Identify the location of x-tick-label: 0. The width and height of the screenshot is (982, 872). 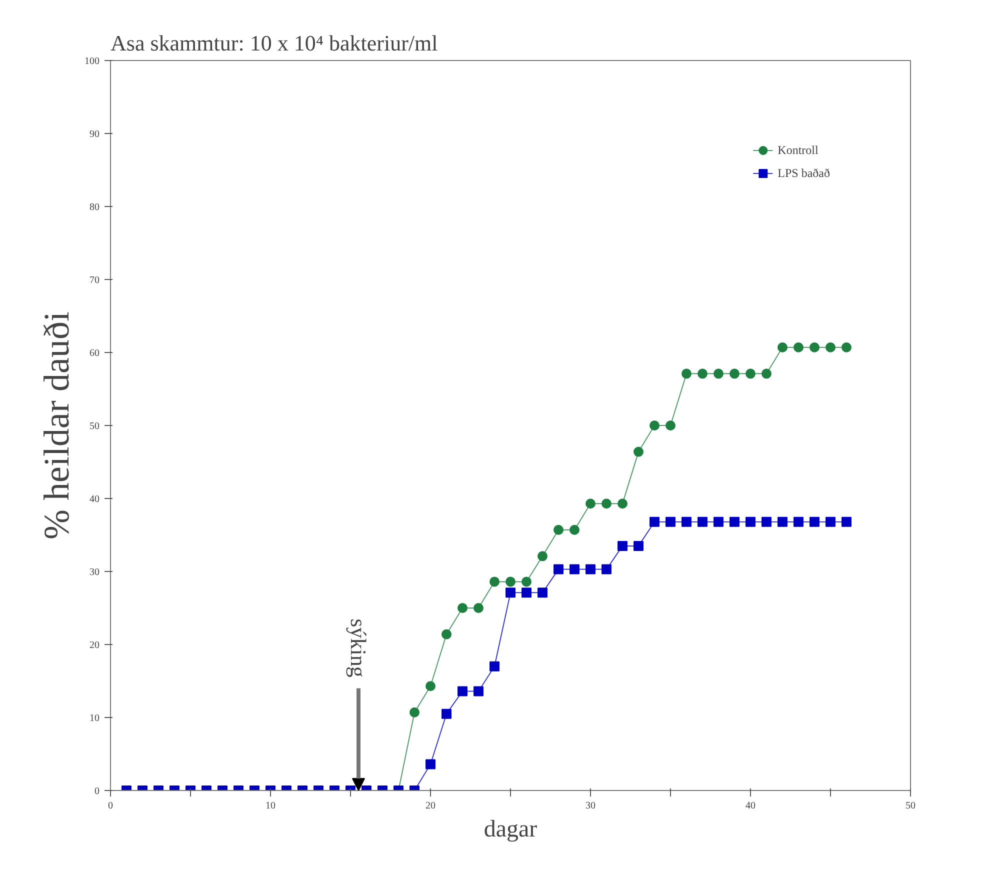
(110, 806).